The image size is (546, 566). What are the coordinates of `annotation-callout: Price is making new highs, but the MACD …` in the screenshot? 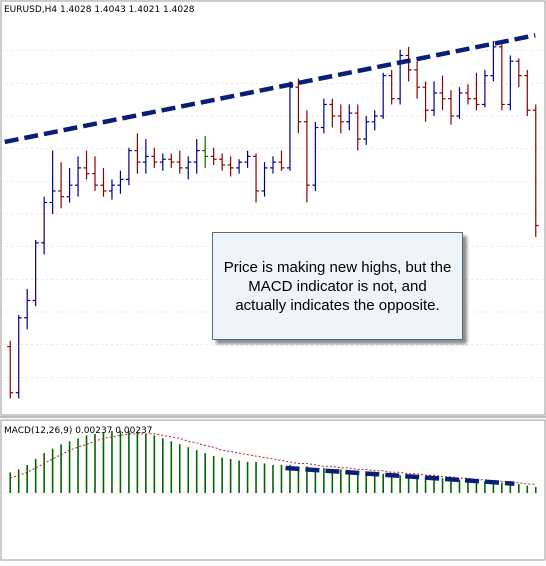 It's located at (337, 286).